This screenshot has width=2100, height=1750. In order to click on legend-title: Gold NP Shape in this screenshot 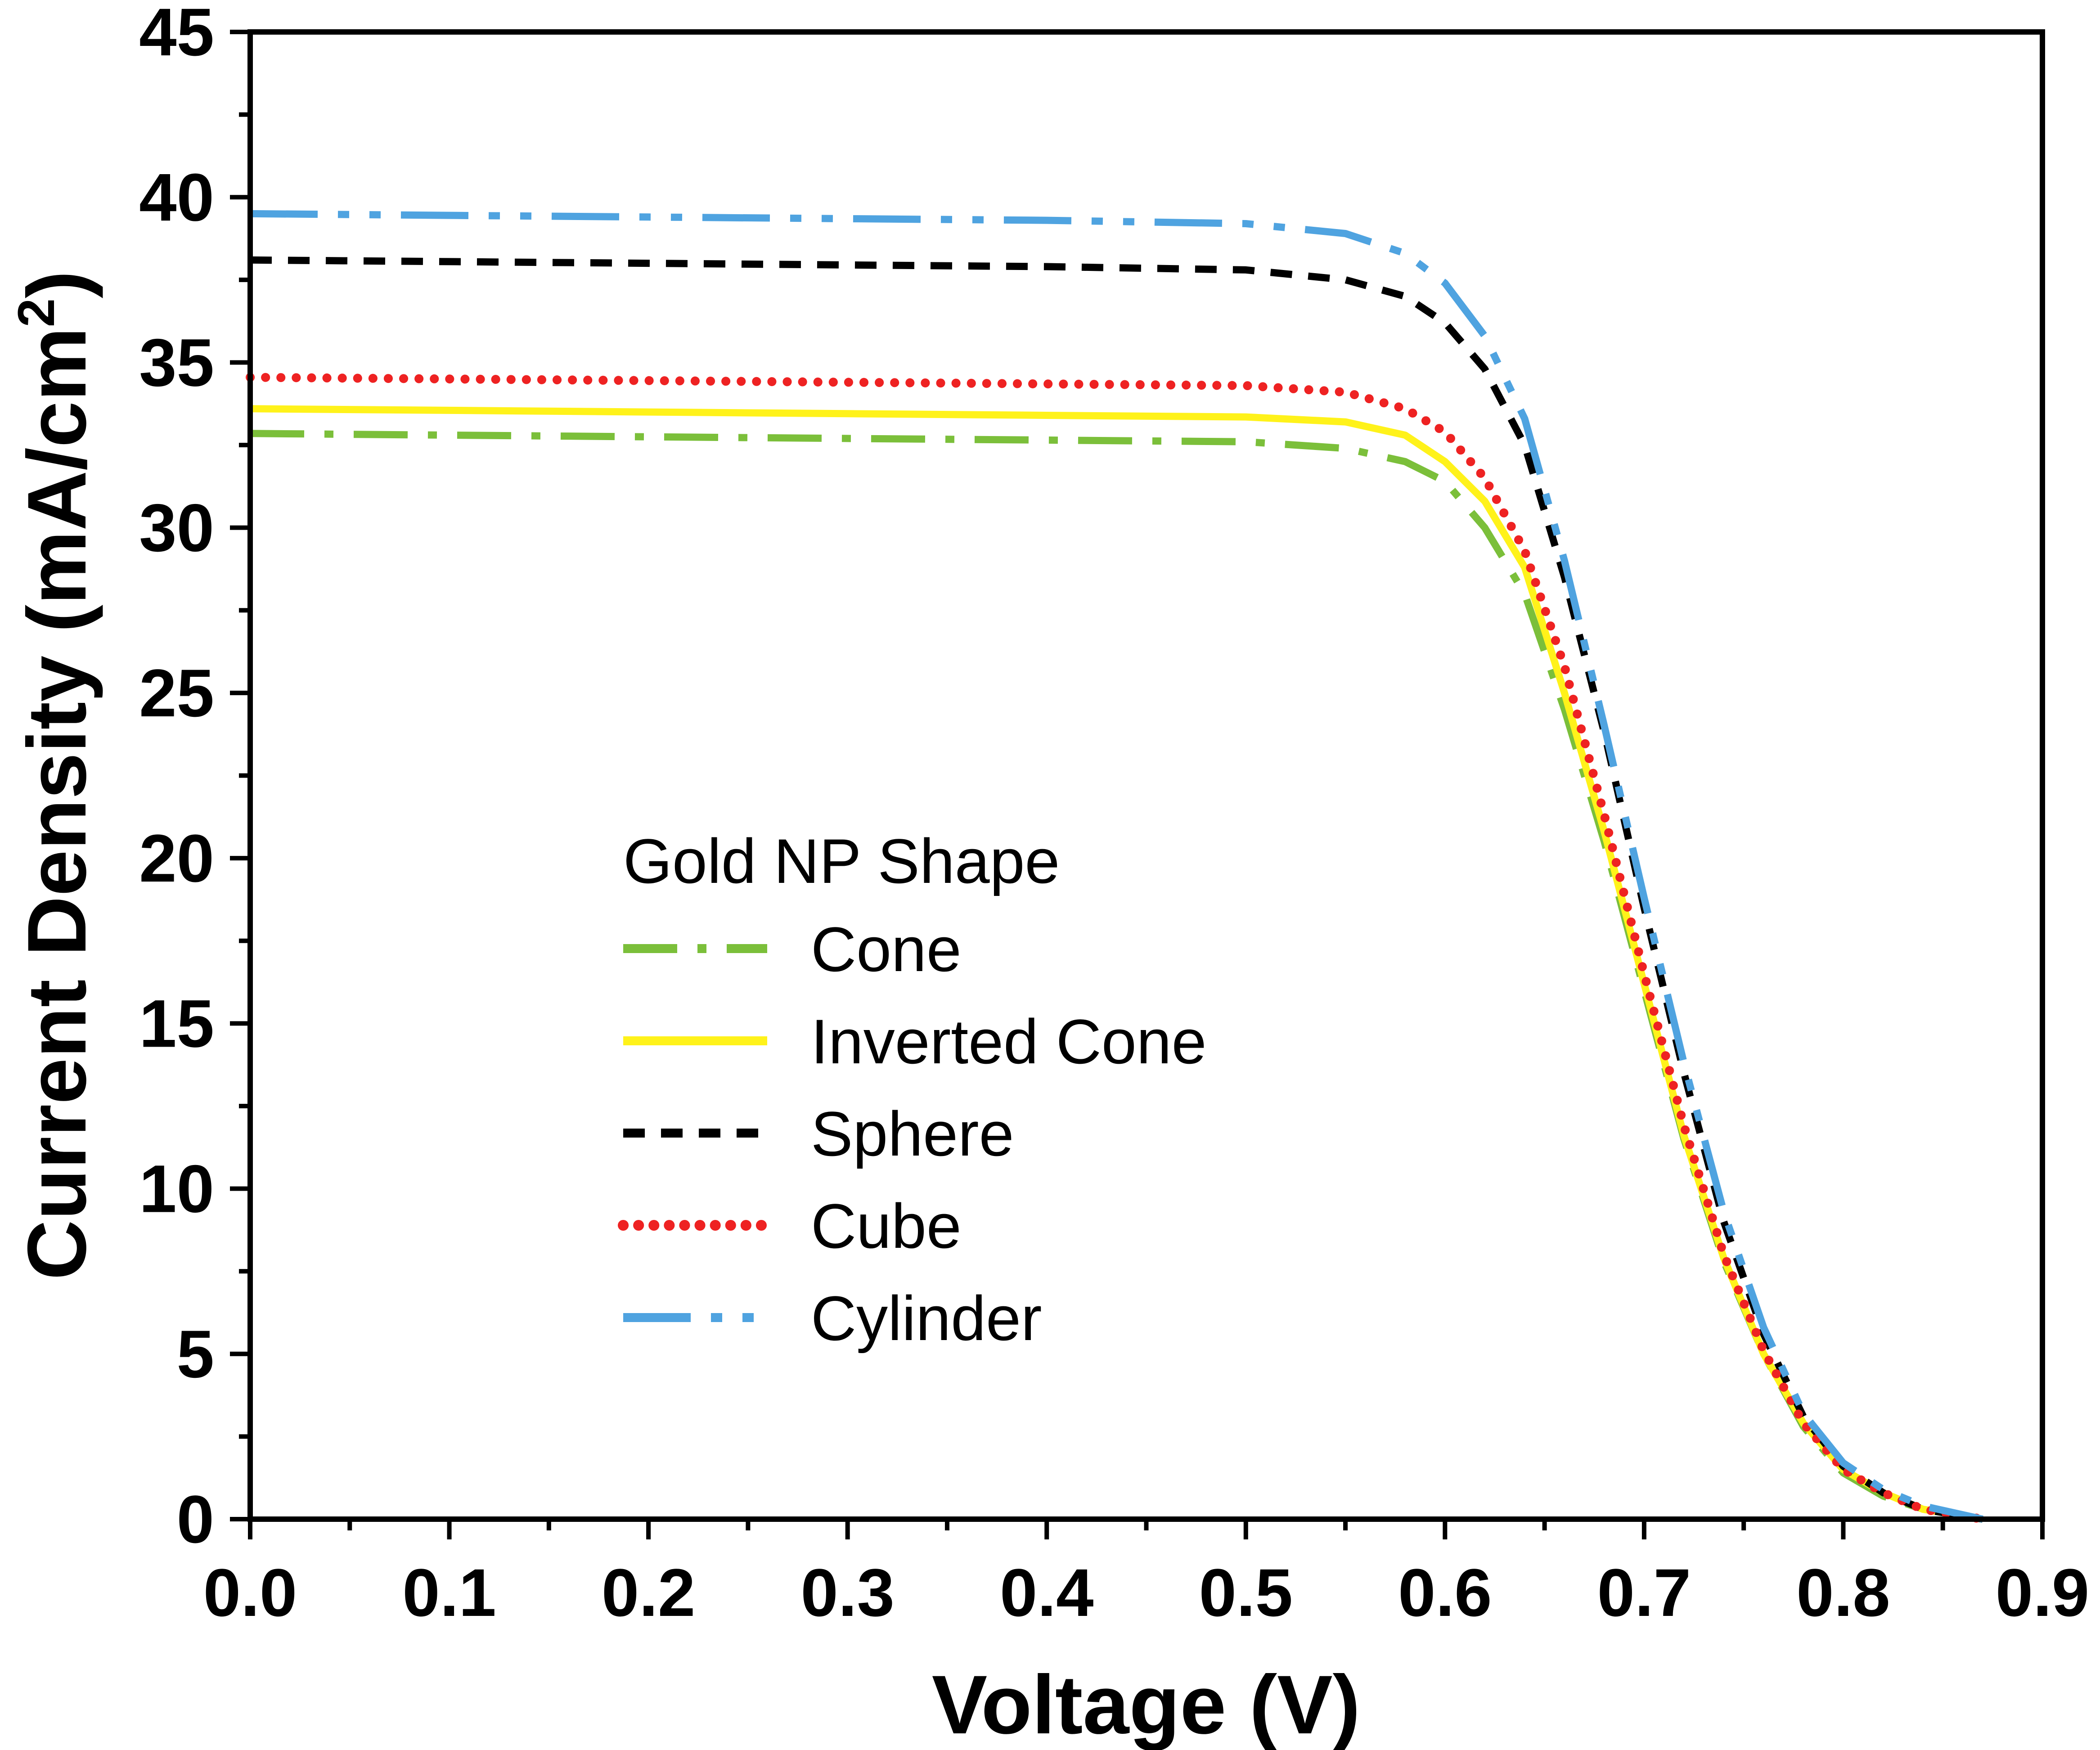, I will do `click(841, 861)`.